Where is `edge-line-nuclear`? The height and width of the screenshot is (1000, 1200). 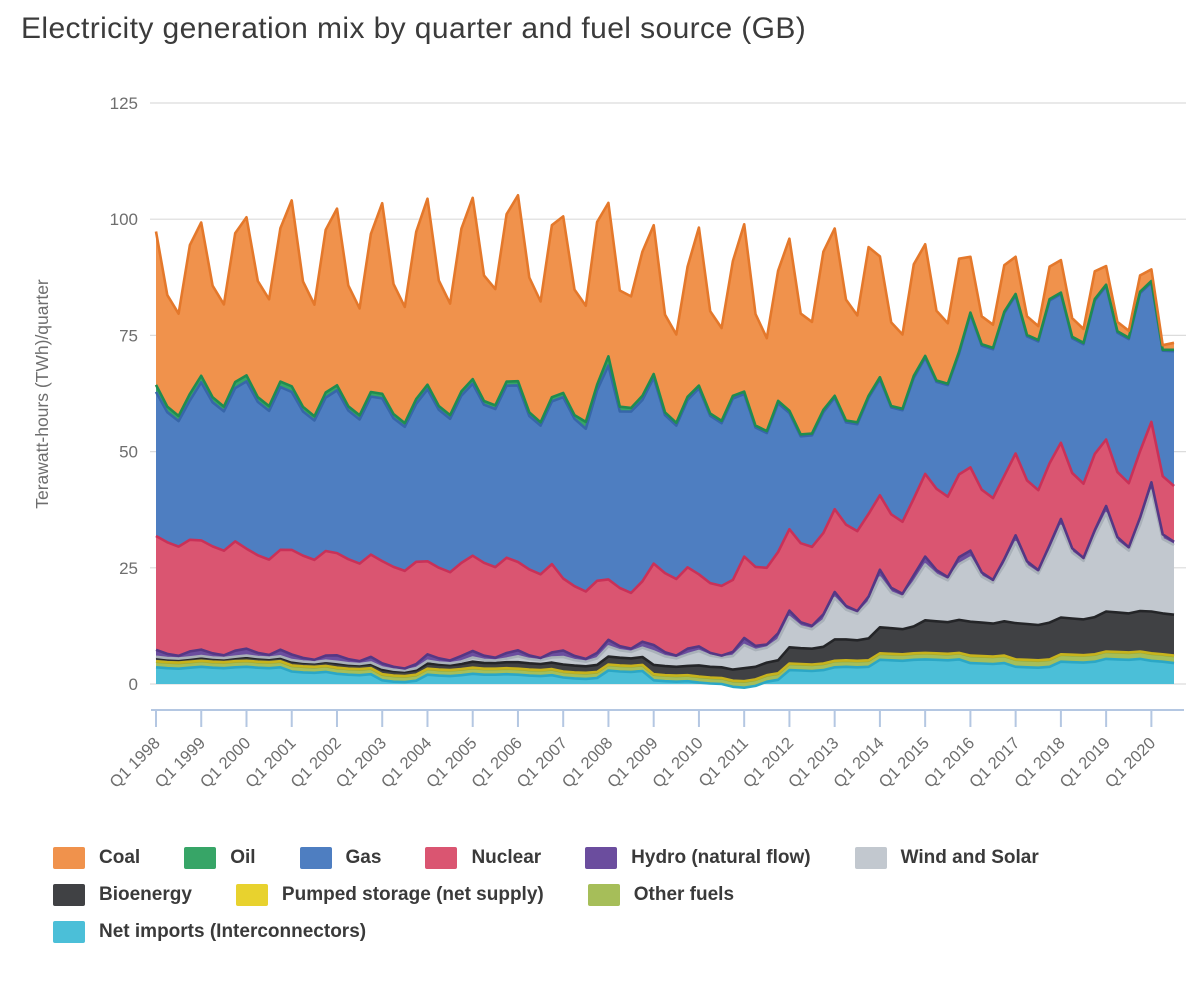
edge-line-nuclear is located at coordinates (665, 507).